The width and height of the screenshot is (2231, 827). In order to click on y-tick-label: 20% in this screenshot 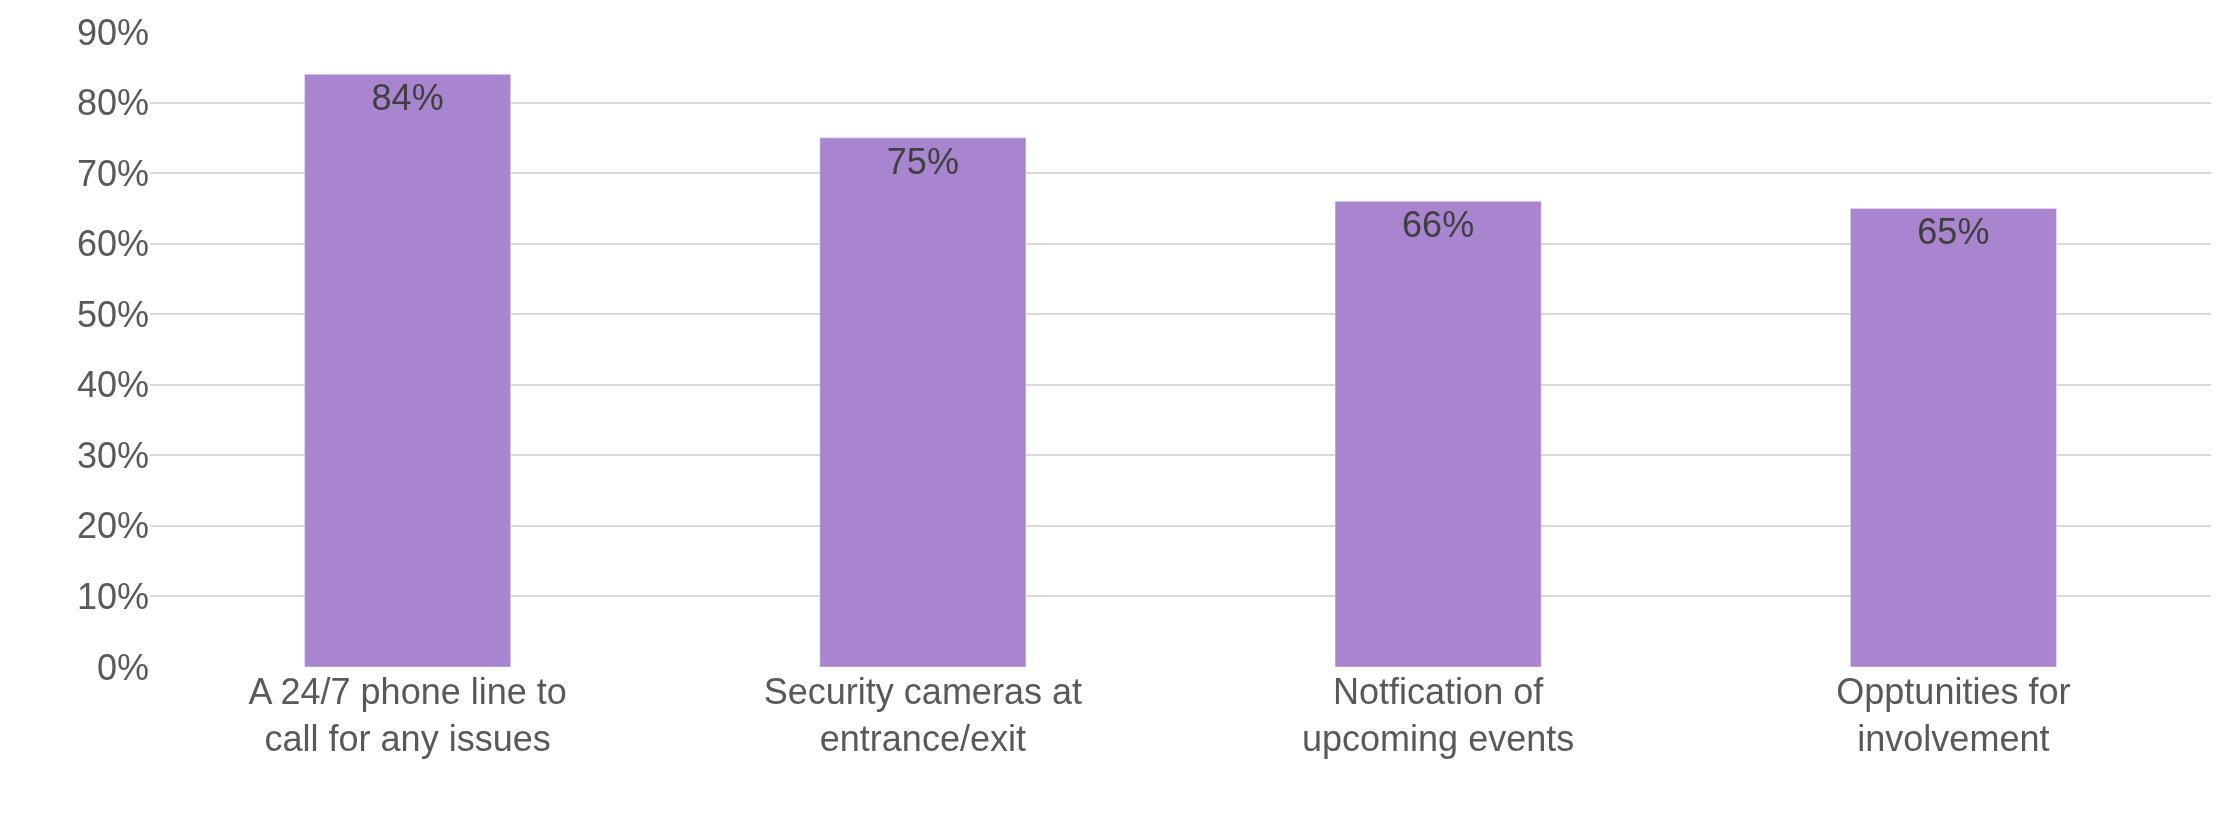, I will do `click(112, 526)`.